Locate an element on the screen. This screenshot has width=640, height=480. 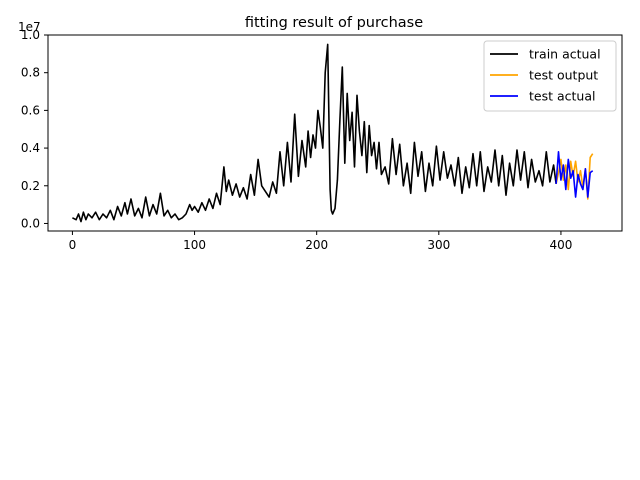
y-tick-label: 0.2 is located at coordinates (30, 186).